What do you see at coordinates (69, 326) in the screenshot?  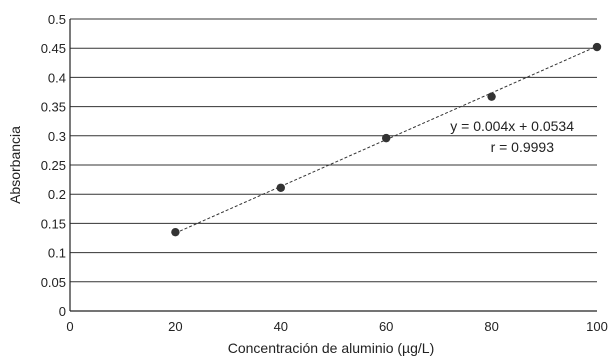 I see `x-tick-label: 0` at bounding box center [69, 326].